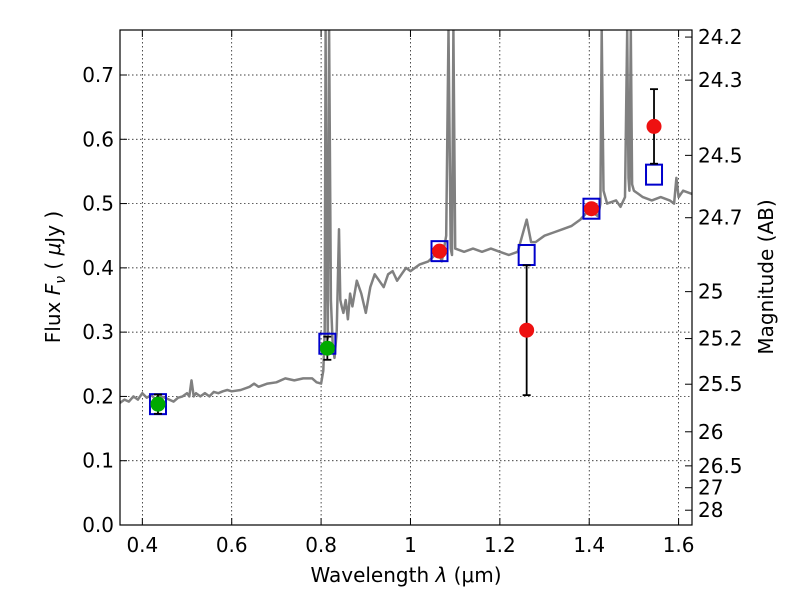  What do you see at coordinates (679, 545) in the screenshot?
I see `x-tick-label: 1.6` at bounding box center [679, 545].